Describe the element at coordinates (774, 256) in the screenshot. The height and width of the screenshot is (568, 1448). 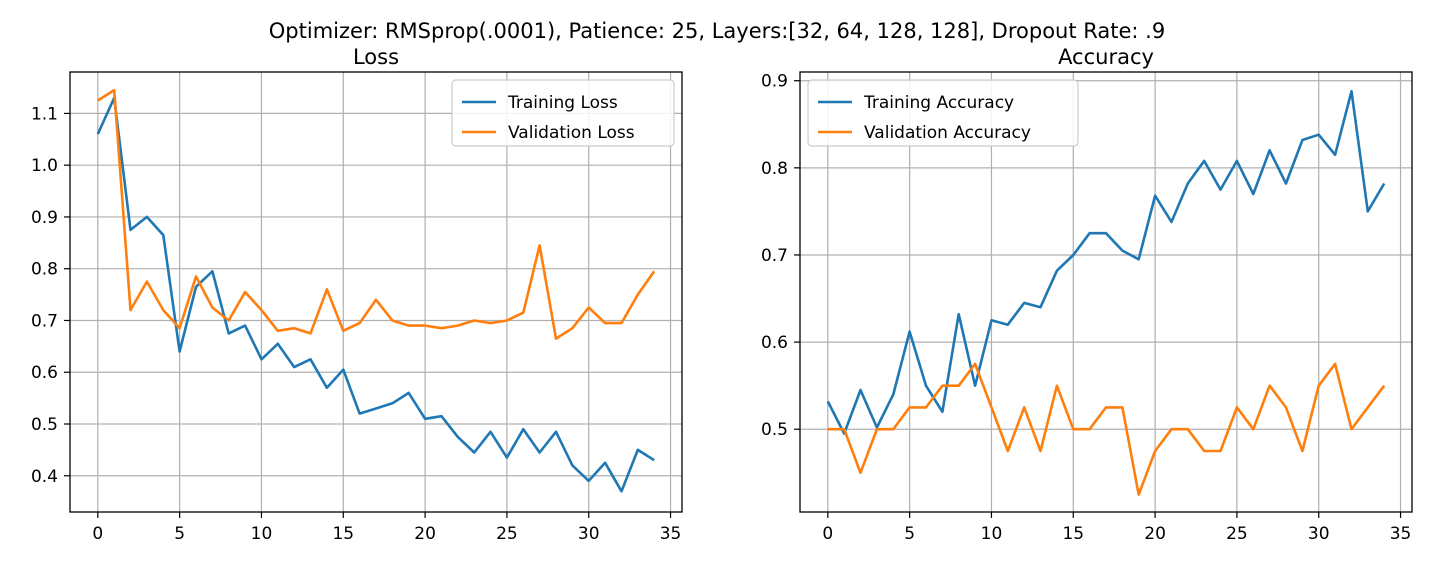
I see `accuracy-y-tick-label: 0.7` at that location.